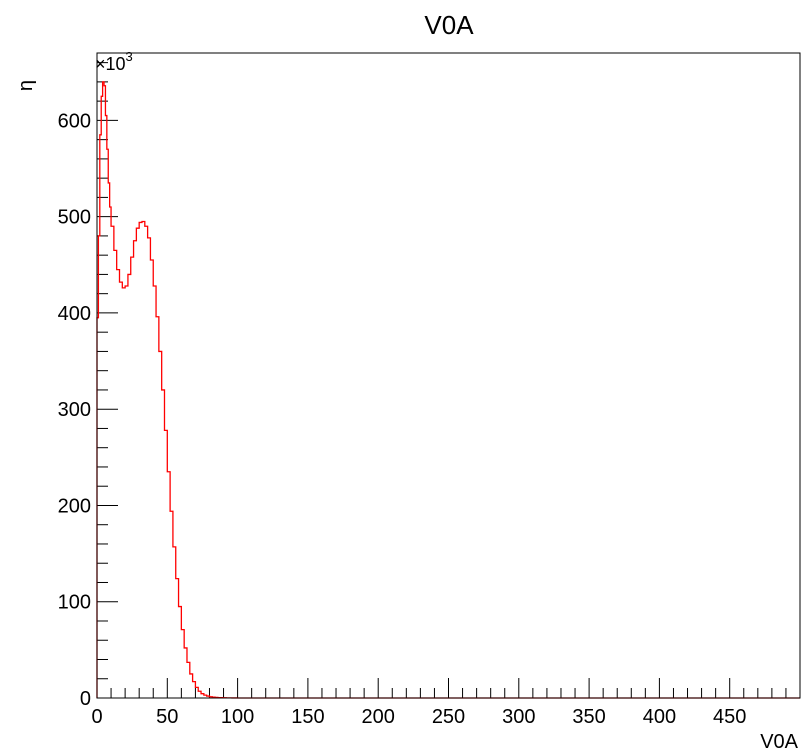 The width and height of the screenshot is (803, 754). I want to click on y-axis-multiplier: ×10³, so click(114, 61).